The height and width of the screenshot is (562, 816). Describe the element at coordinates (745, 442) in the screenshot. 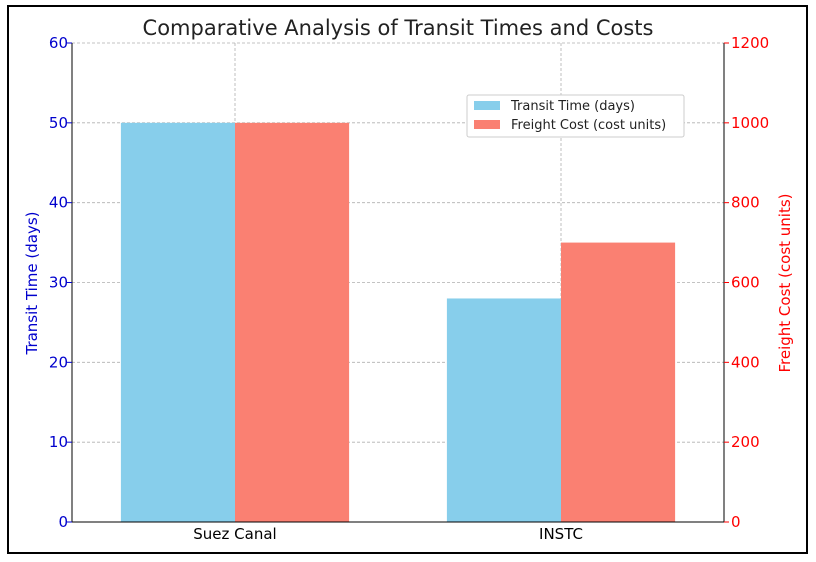

I see `right-tick-label: 200` at that location.